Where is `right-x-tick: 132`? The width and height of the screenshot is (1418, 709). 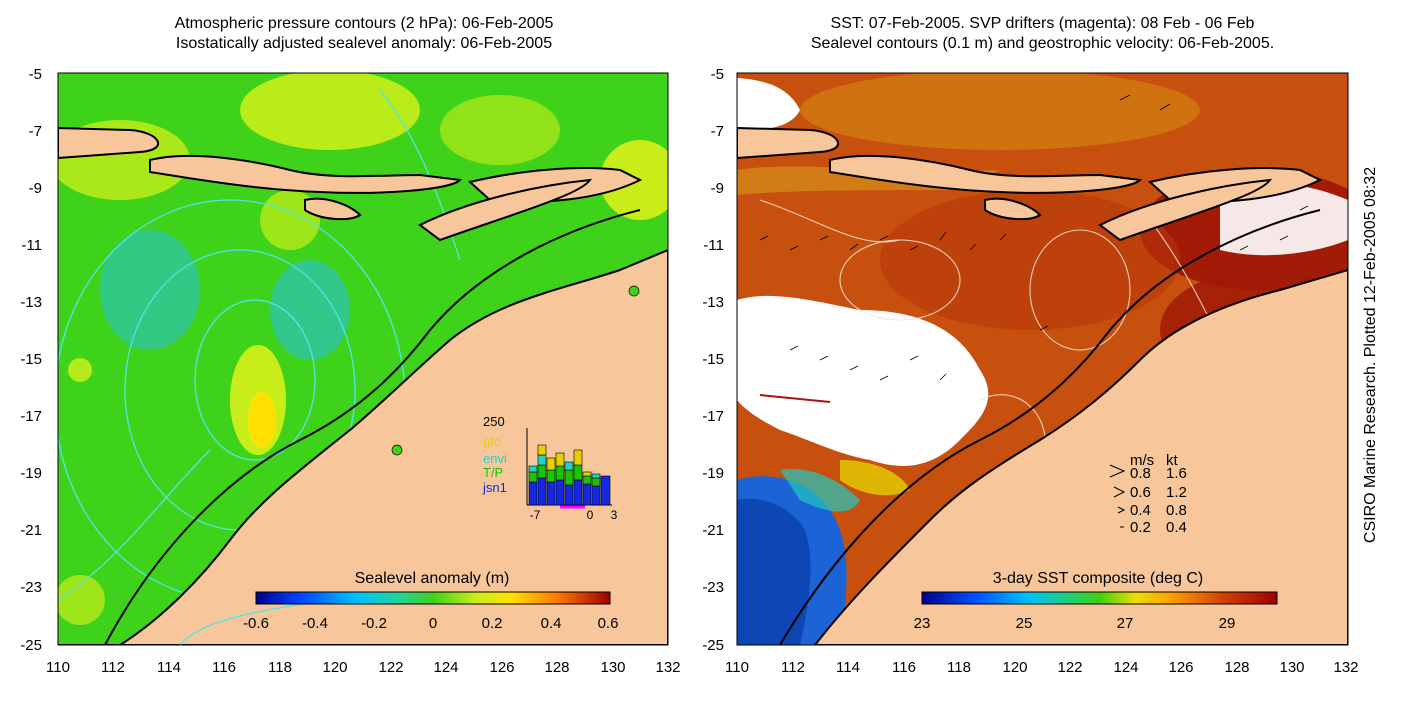
right-x-tick: 132 is located at coordinates (1345, 667).